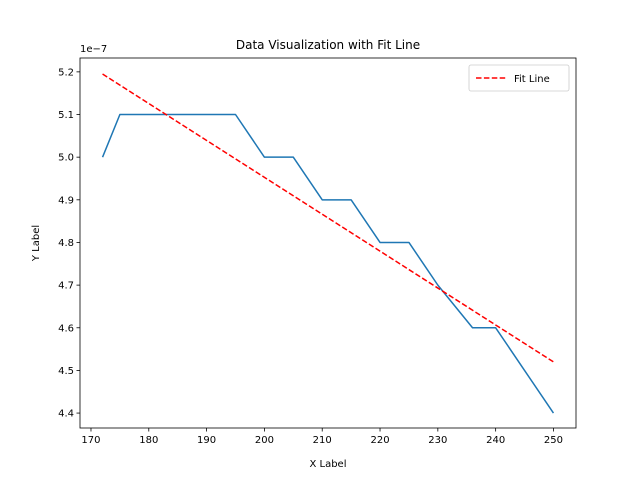 Image resolution: width=640 pixels, height=484 pixels. What do you see at coordinates (553, 440) in the screenshot?
I see `x-tick-label: 250` at bounding box center [553, 440].